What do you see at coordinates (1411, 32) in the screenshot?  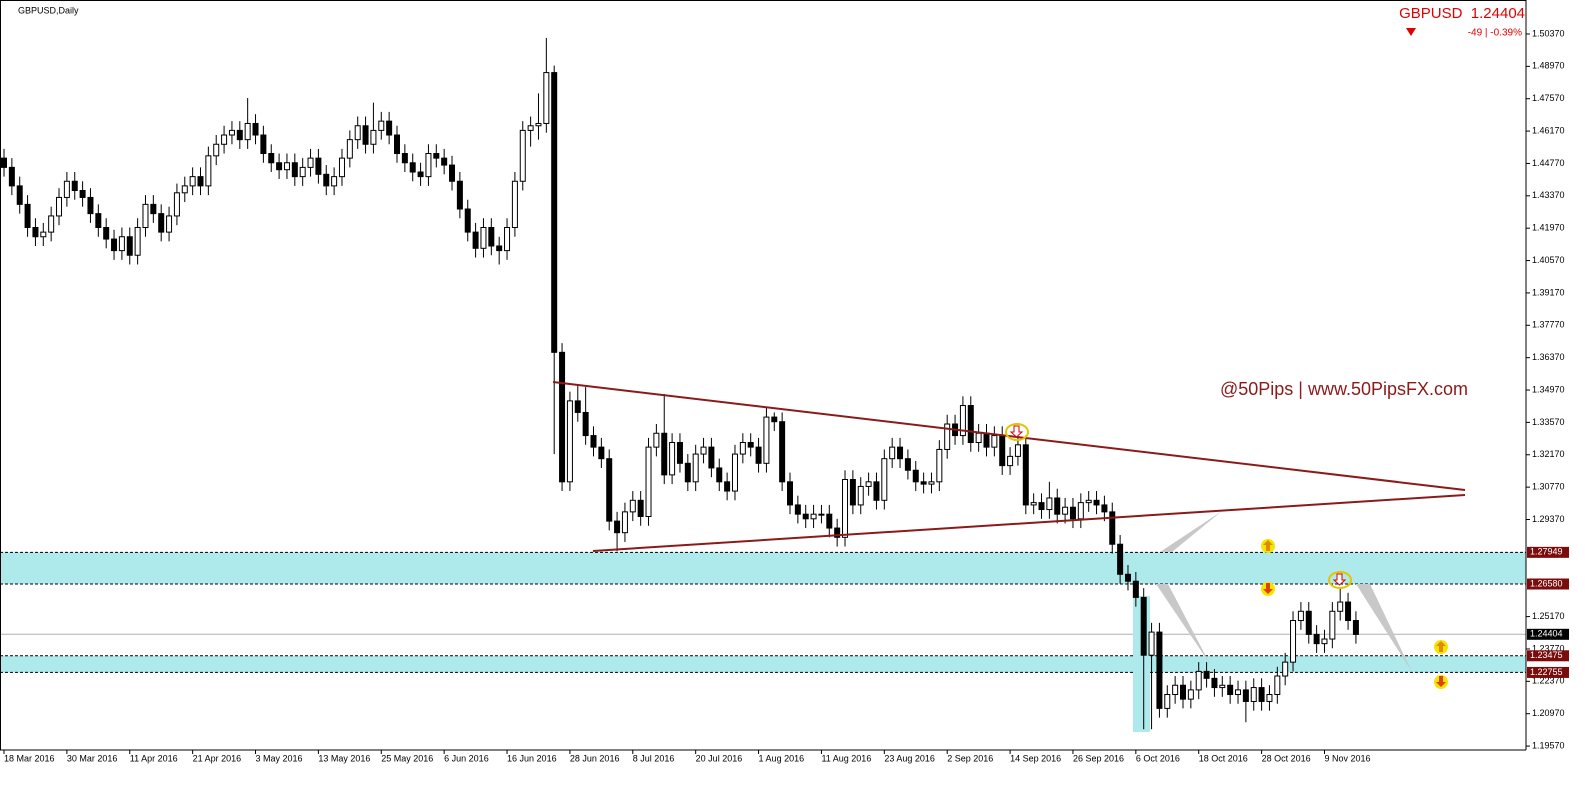 I see `down-indicator` at bounding box center [1411, 32].